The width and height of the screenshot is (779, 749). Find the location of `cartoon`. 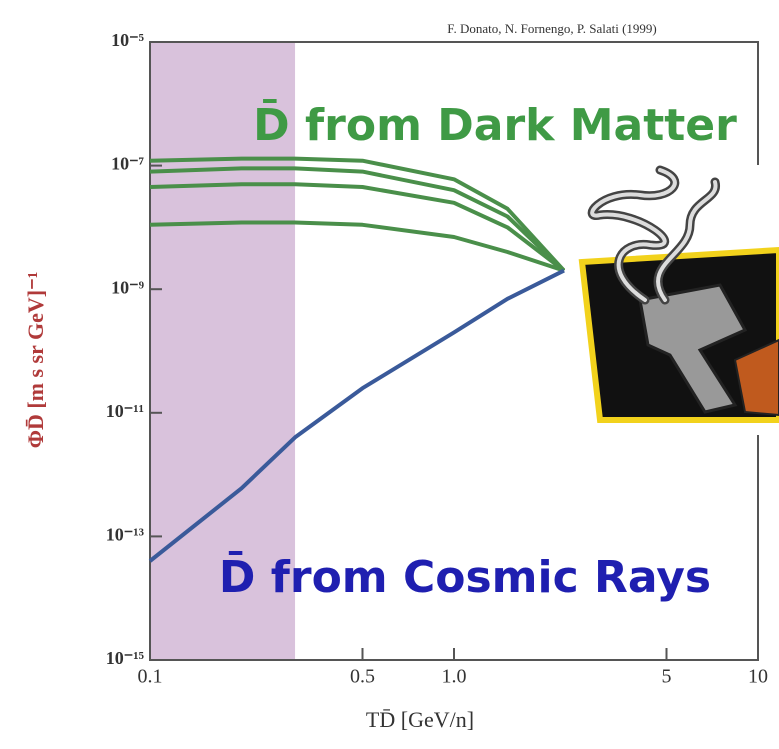

cartoon is located at coordinates (672, 300).